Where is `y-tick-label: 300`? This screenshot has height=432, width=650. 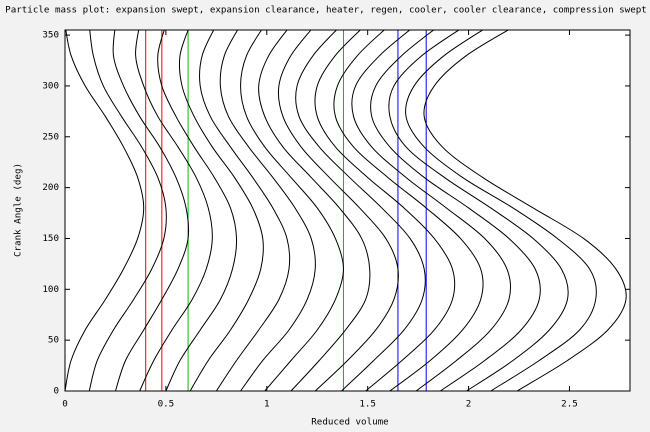
y-tick-label: 300 is located at coordinates (50, 85).